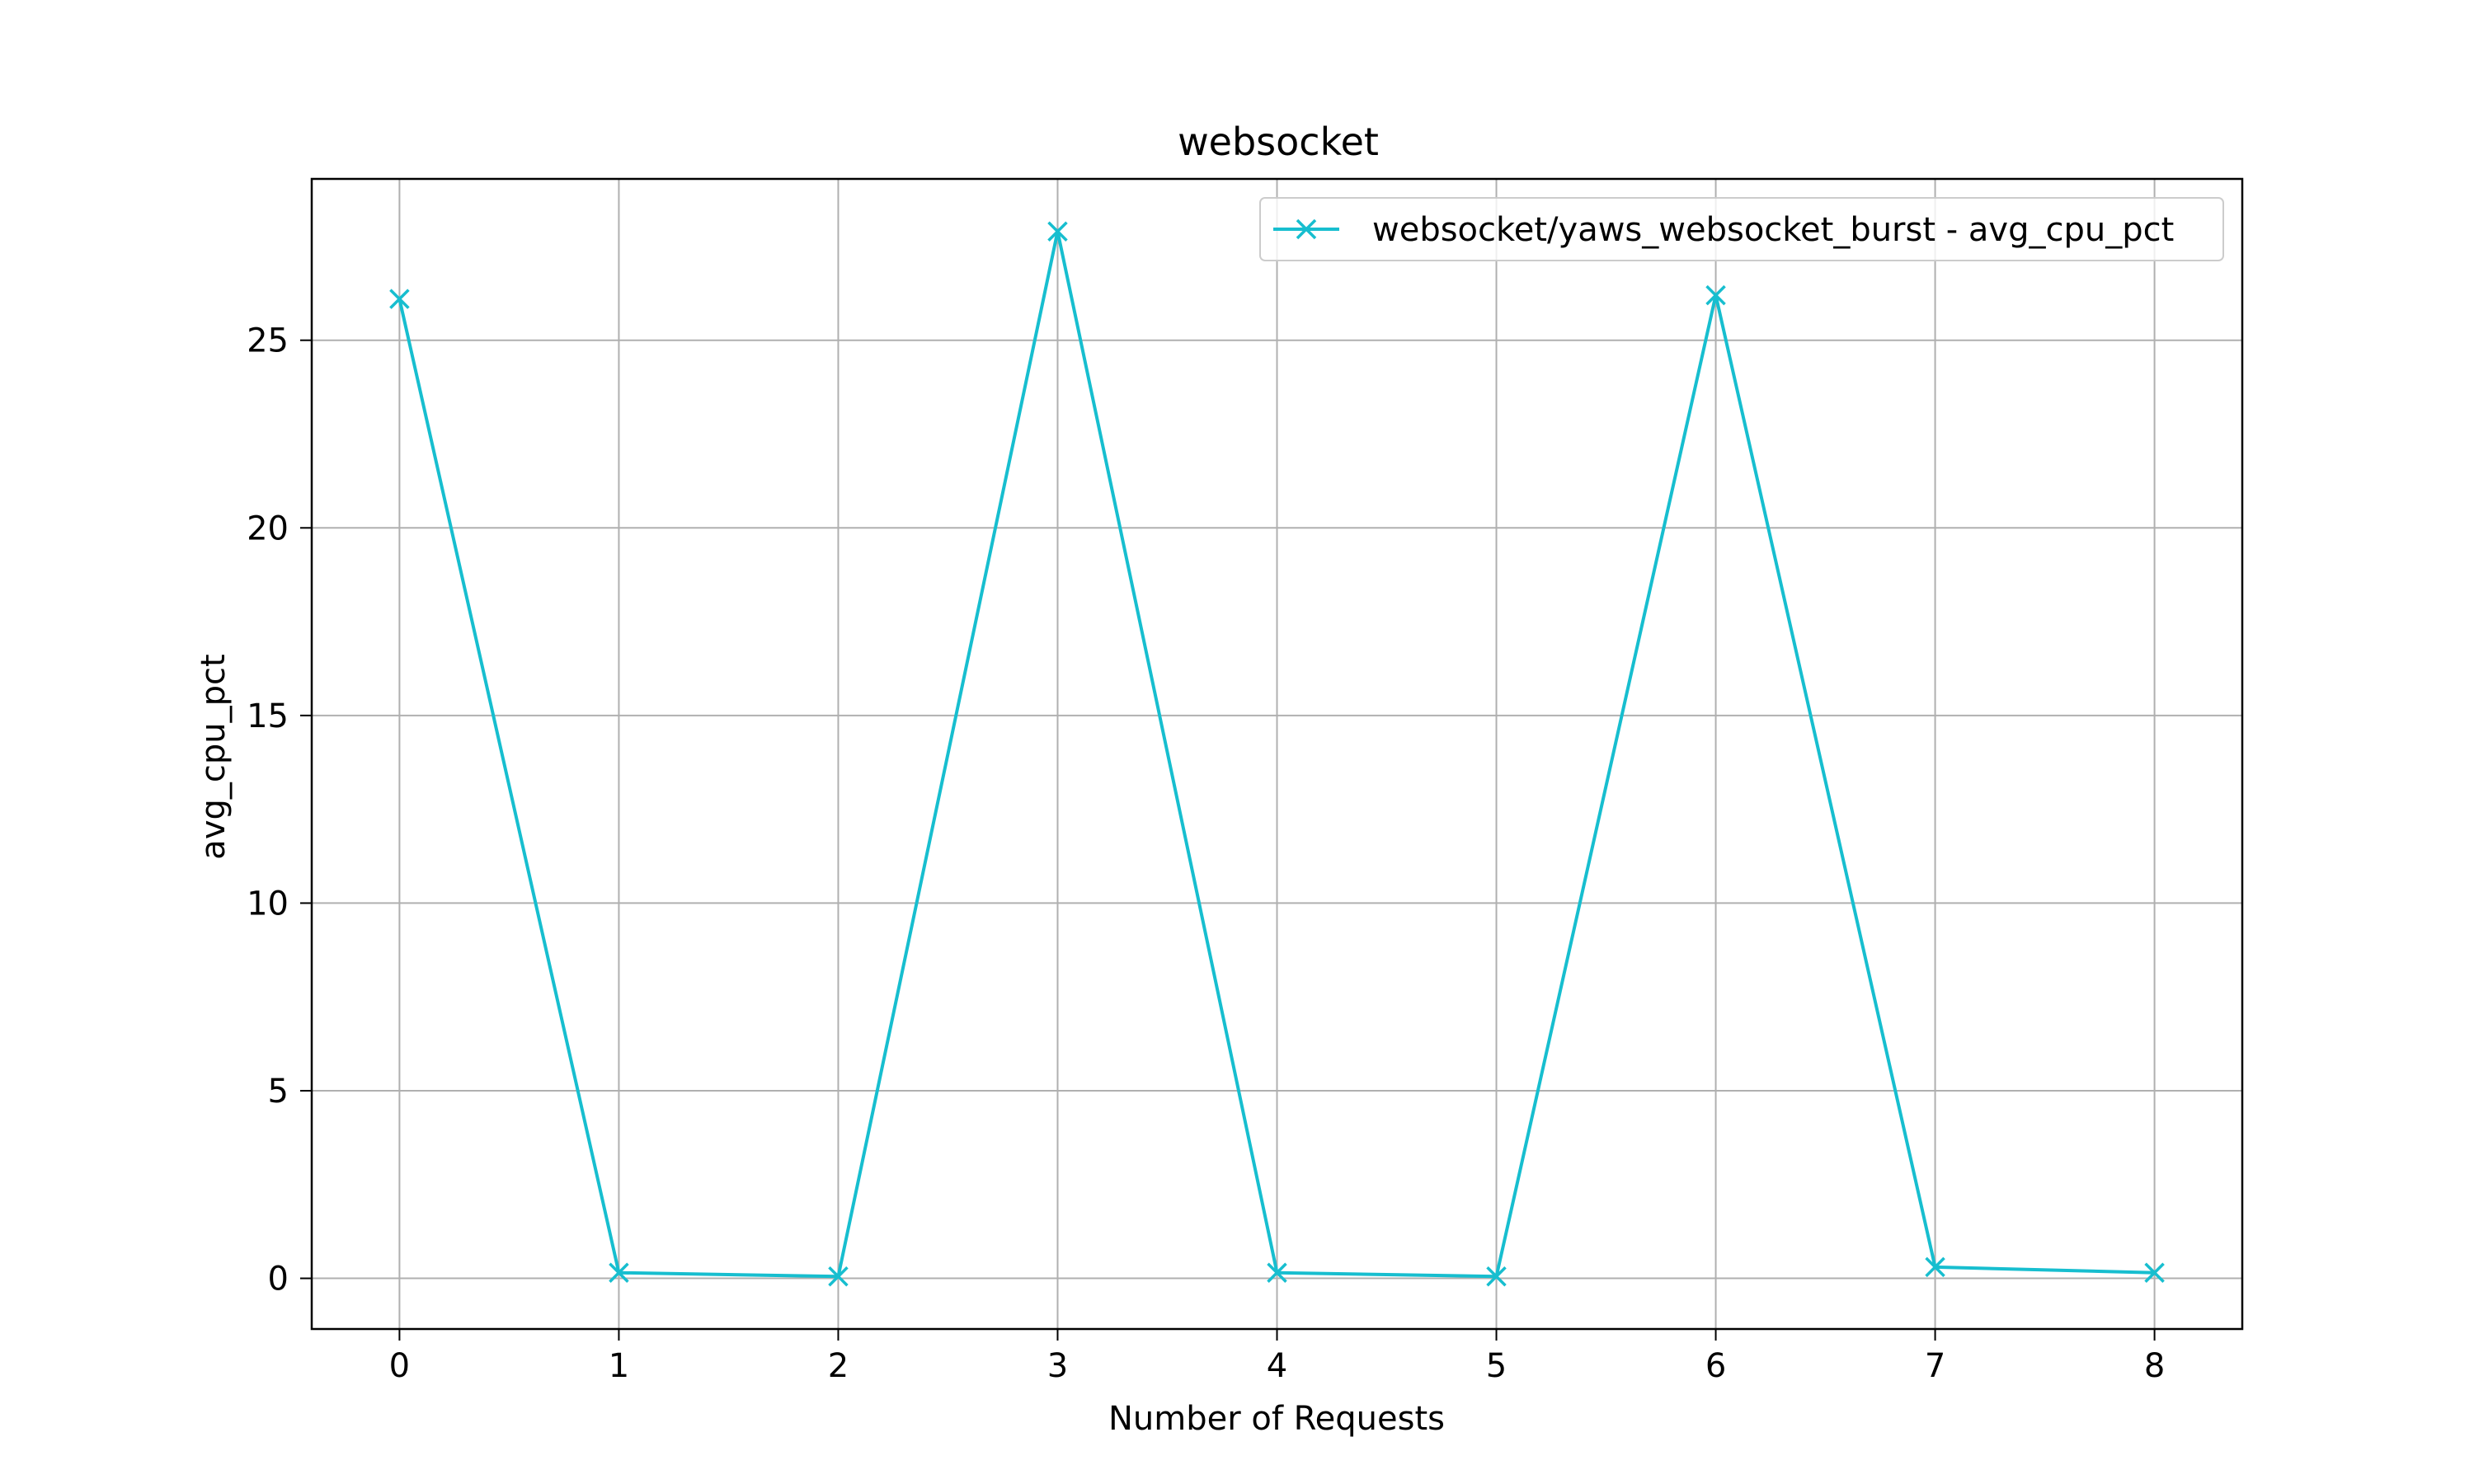 The height and width of the screenshot is (1484, 2474). I want to click on y-tick-label: 25, so click(268, 341).